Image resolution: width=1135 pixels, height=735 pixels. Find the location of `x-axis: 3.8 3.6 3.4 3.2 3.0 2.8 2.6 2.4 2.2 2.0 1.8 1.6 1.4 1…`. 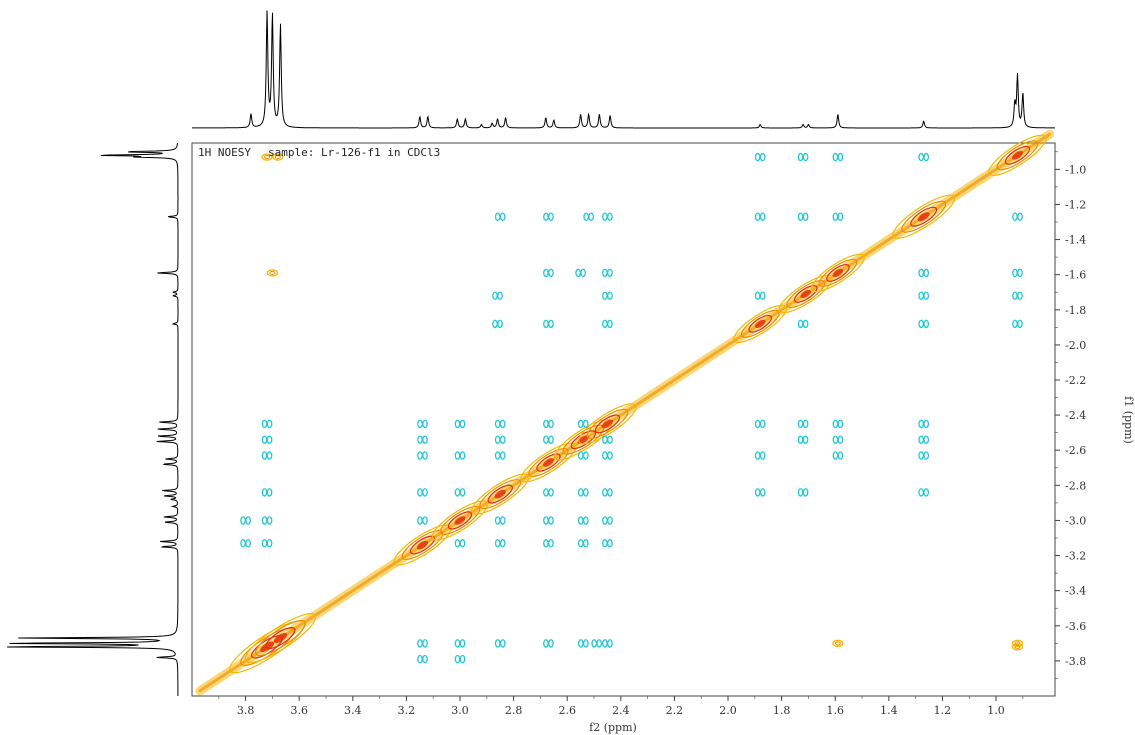

x-axis: 3.8 3.6 3.4 3.2 3.0 2.8 2.6 2.4 2.2 2.0 1.8 1.6 1.4 1… is located at coordinates (621, 706).